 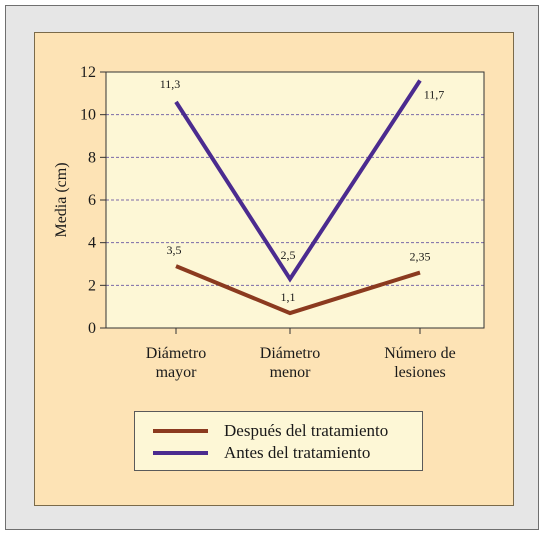 What do you see at coordinates (174, 250) in the screenshot?
I see `data-label: 3,5` at bounding box center [174, 250].